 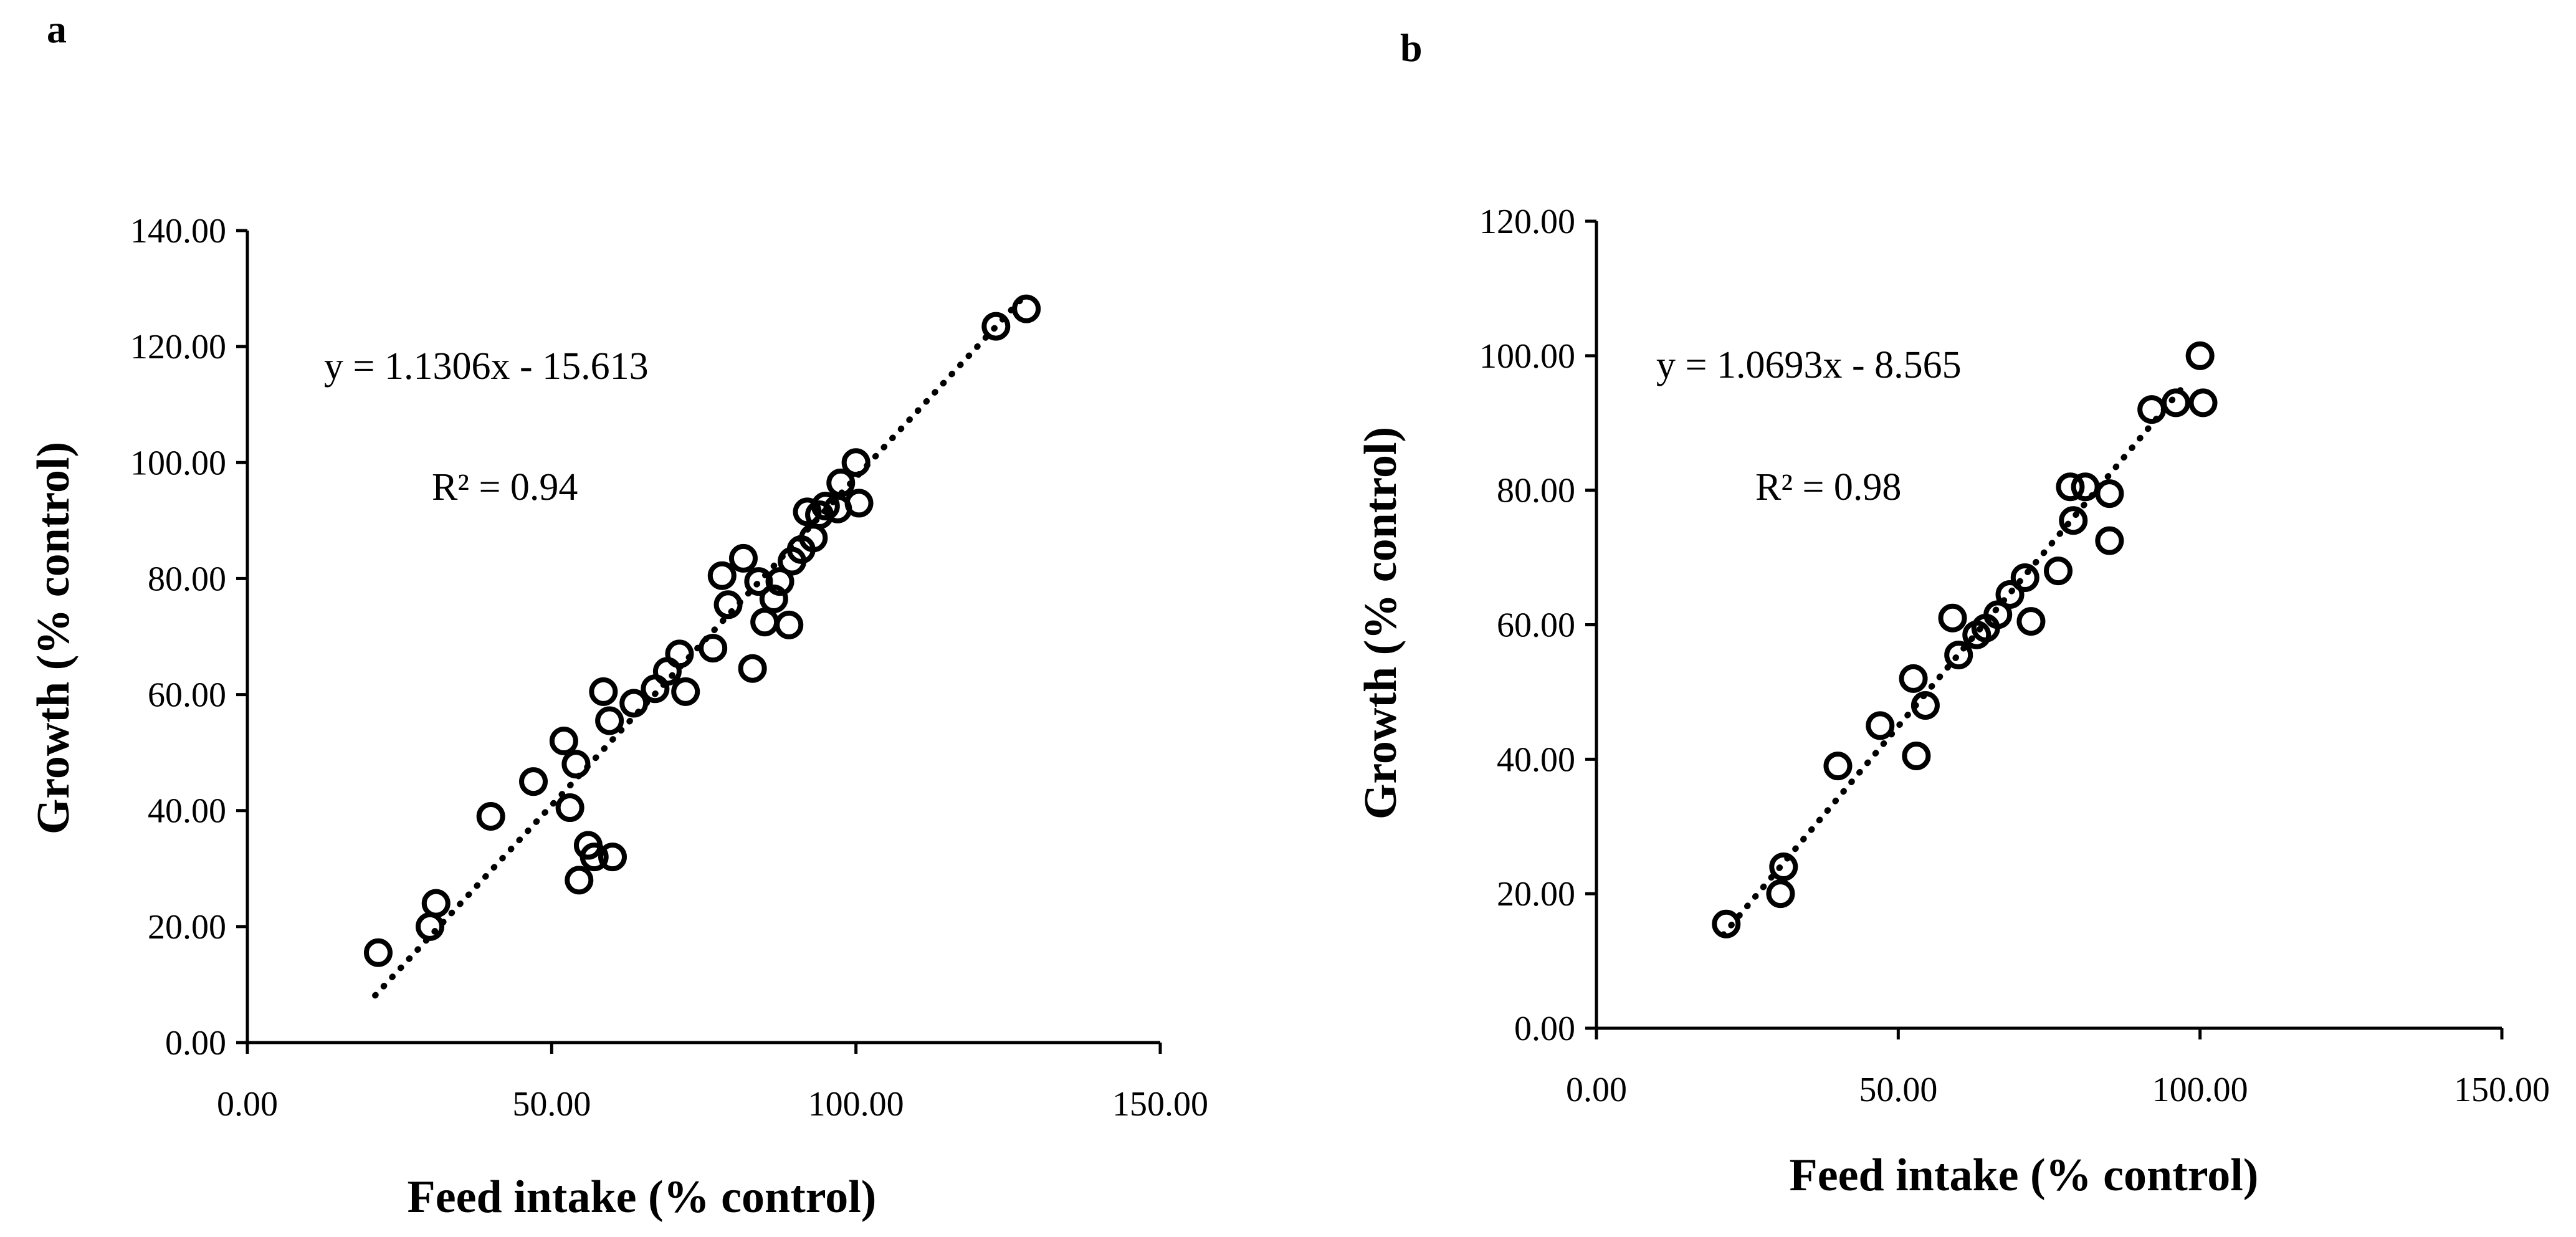 I want to click on panel-a-trendline, so click(x=701, y=644).